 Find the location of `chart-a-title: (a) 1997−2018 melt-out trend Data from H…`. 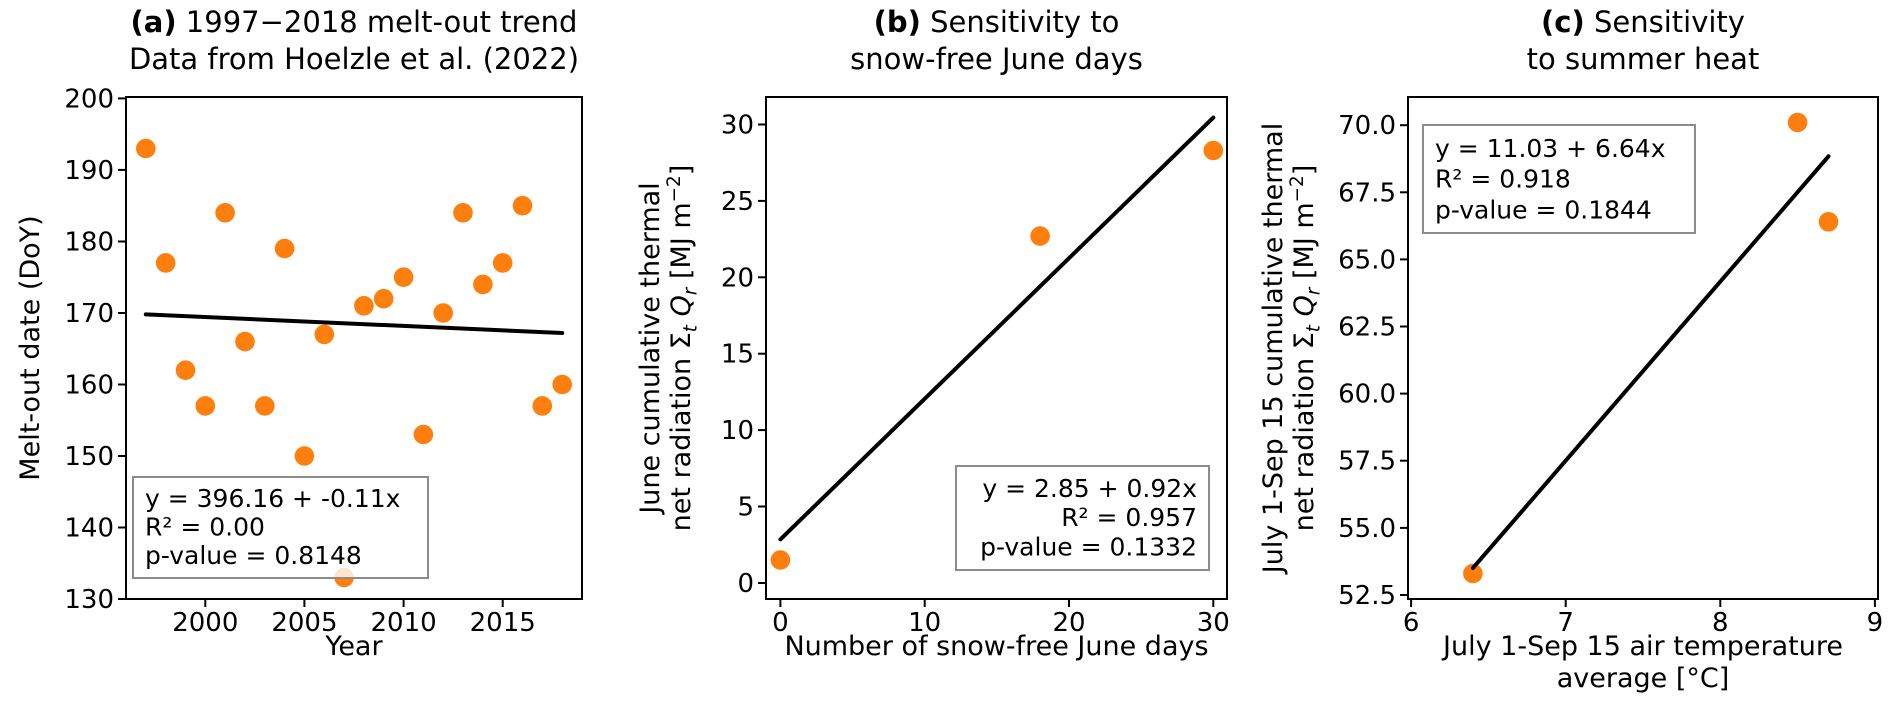

chart-a-title: (a) 1997−2018 melt-out trend Data from H… is located at coordinates (354, 41).